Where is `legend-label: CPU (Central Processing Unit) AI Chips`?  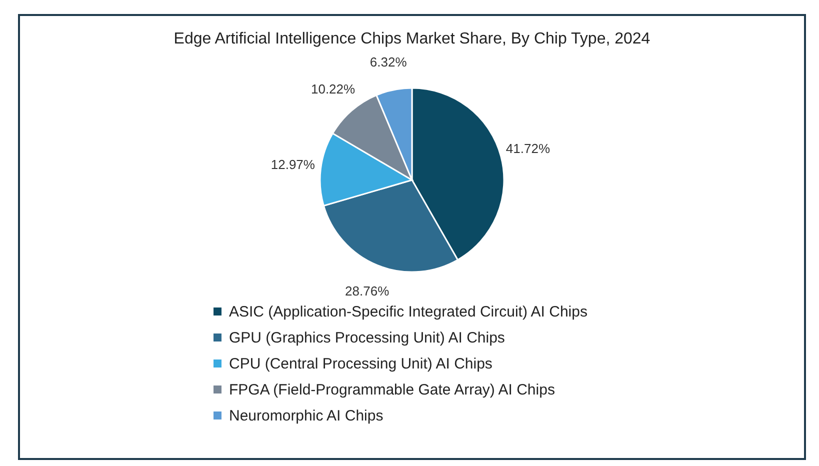 legend-label: CPU (Central Processing Unit) AI Chips is located at coordinates (360, 364).